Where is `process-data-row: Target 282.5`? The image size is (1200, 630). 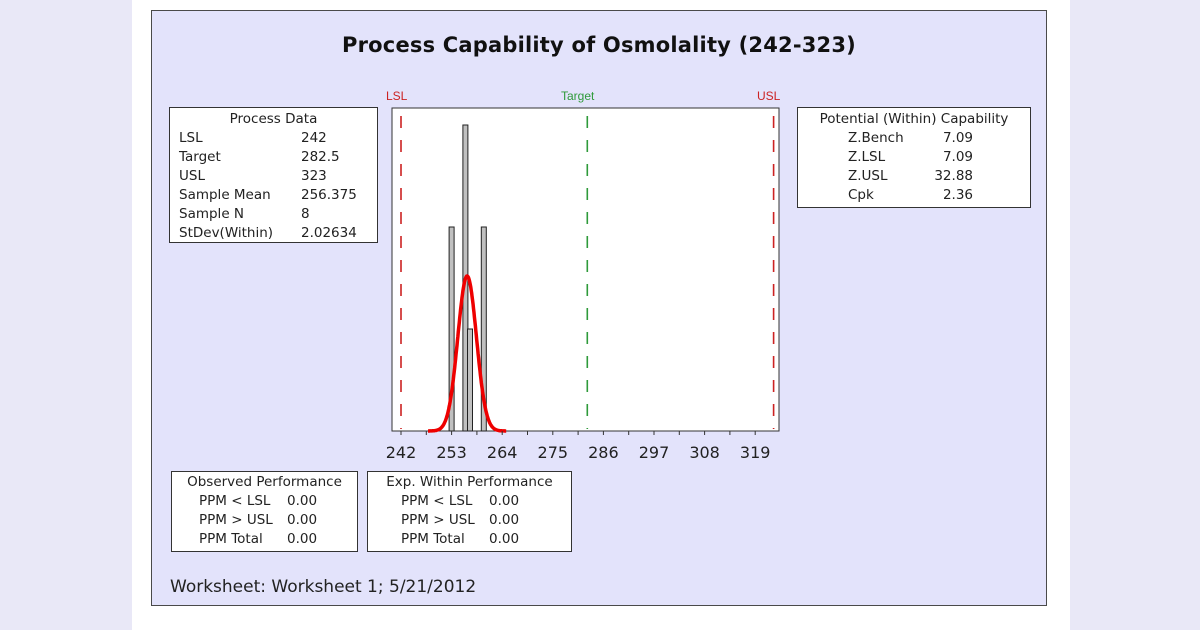
process-data-row: Target 282.5 is located at coordinates (259, 157).